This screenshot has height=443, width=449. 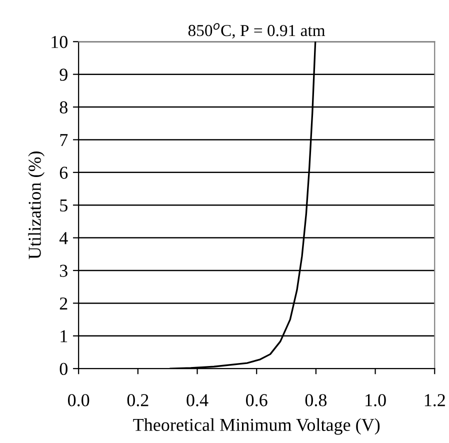 What do you see at coordinates (64, 206) in the screenshot?
I see `y-tick-label: 5` at bounding box center [64, 206].